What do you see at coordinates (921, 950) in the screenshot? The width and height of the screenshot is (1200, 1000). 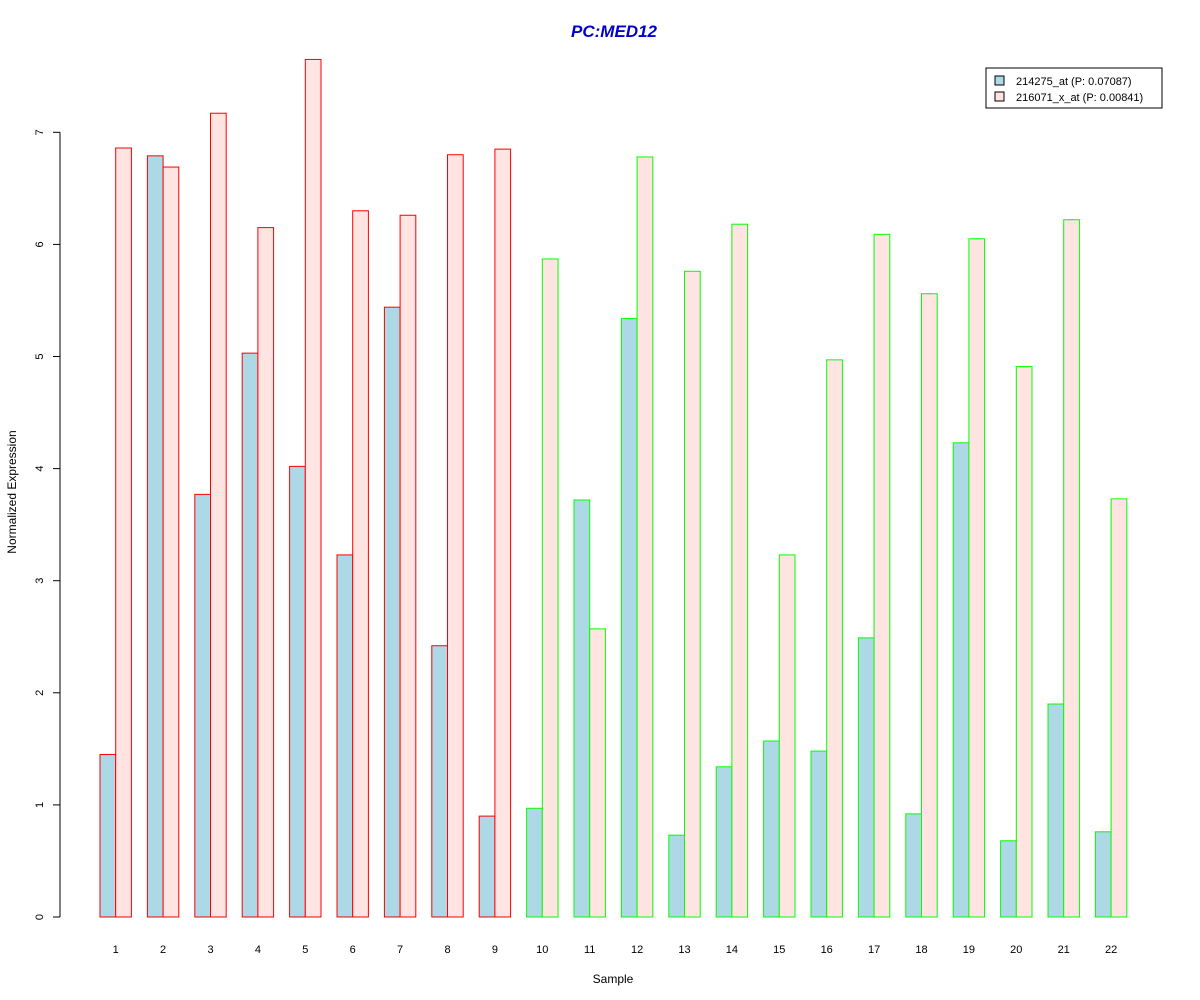 I see `x-tick-label: 18` at bounding box center [921, 950].